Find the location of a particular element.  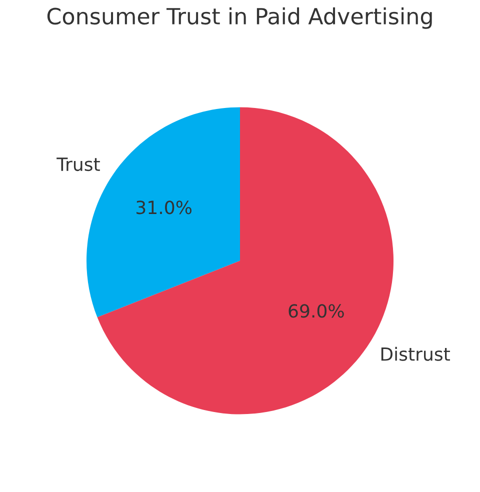

slice-label: Trust is located at coordinates (78, 165).